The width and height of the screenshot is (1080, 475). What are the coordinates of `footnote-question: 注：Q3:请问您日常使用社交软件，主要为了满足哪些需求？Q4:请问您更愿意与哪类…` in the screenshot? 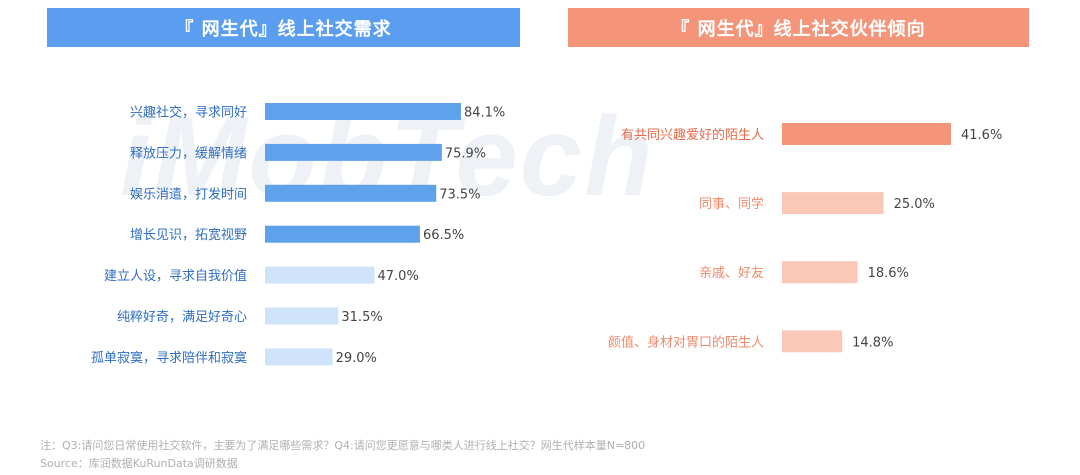 It's located at (343, 445).